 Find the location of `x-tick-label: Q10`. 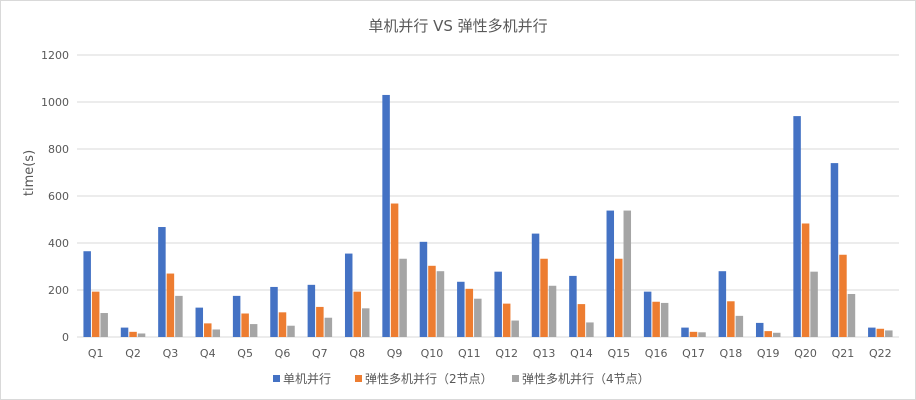

x-tick-label: Q10 is located at coordinates (432, 353).